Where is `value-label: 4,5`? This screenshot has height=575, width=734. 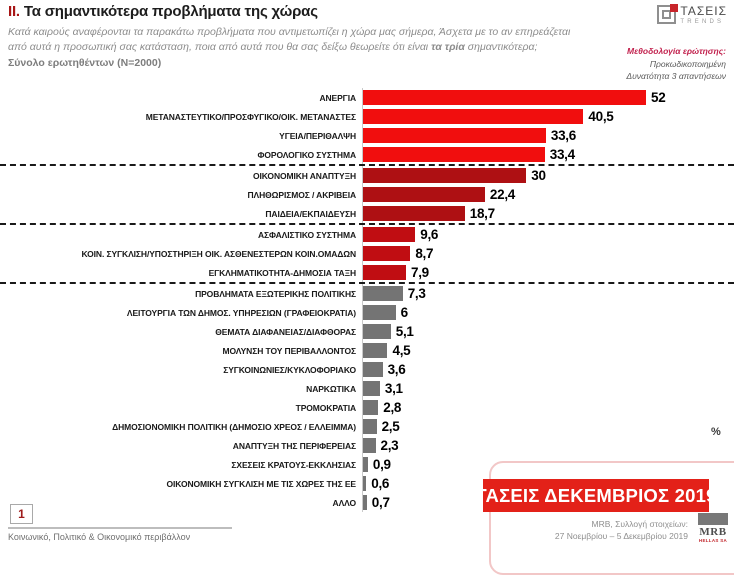 value-label: 4,5 is located at coordinates (401, 350).